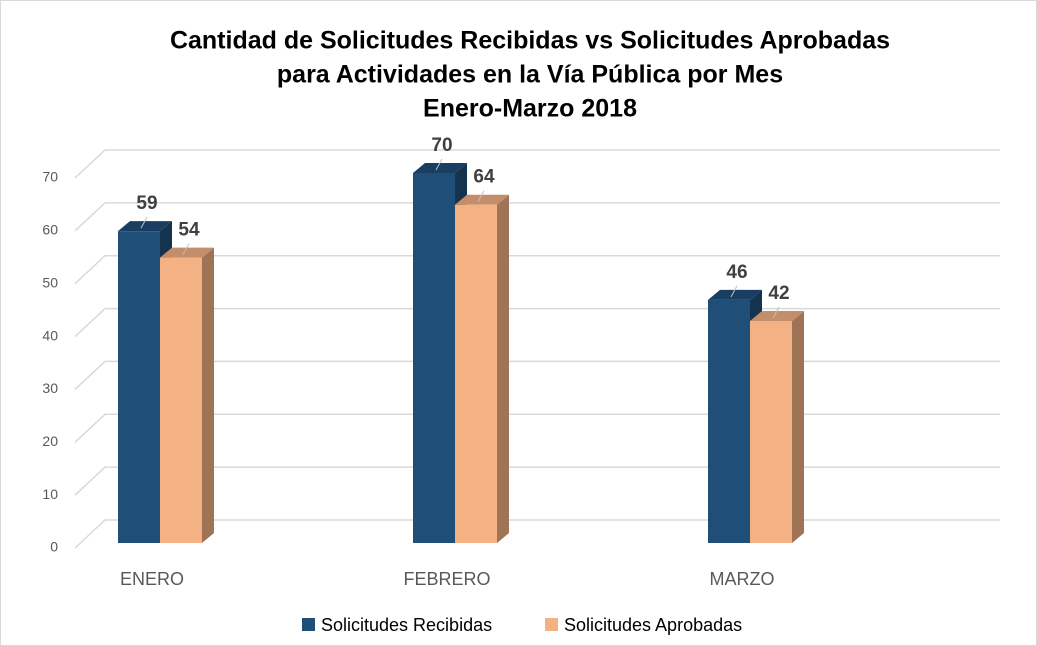 The height and width of the screenshot is (646, 1037). I want to click on y-tick-label: 20, so click(50, 441).